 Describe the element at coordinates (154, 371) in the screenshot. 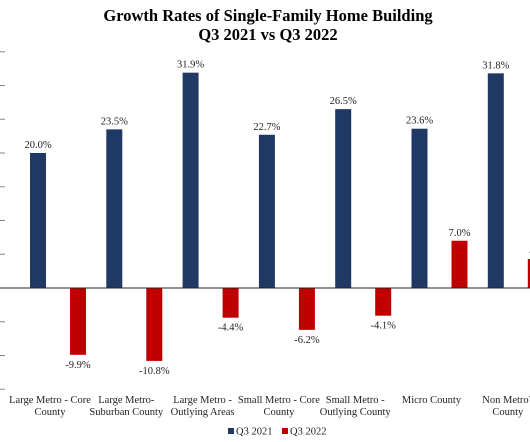

I see `value-label: -10.8%` at that location.